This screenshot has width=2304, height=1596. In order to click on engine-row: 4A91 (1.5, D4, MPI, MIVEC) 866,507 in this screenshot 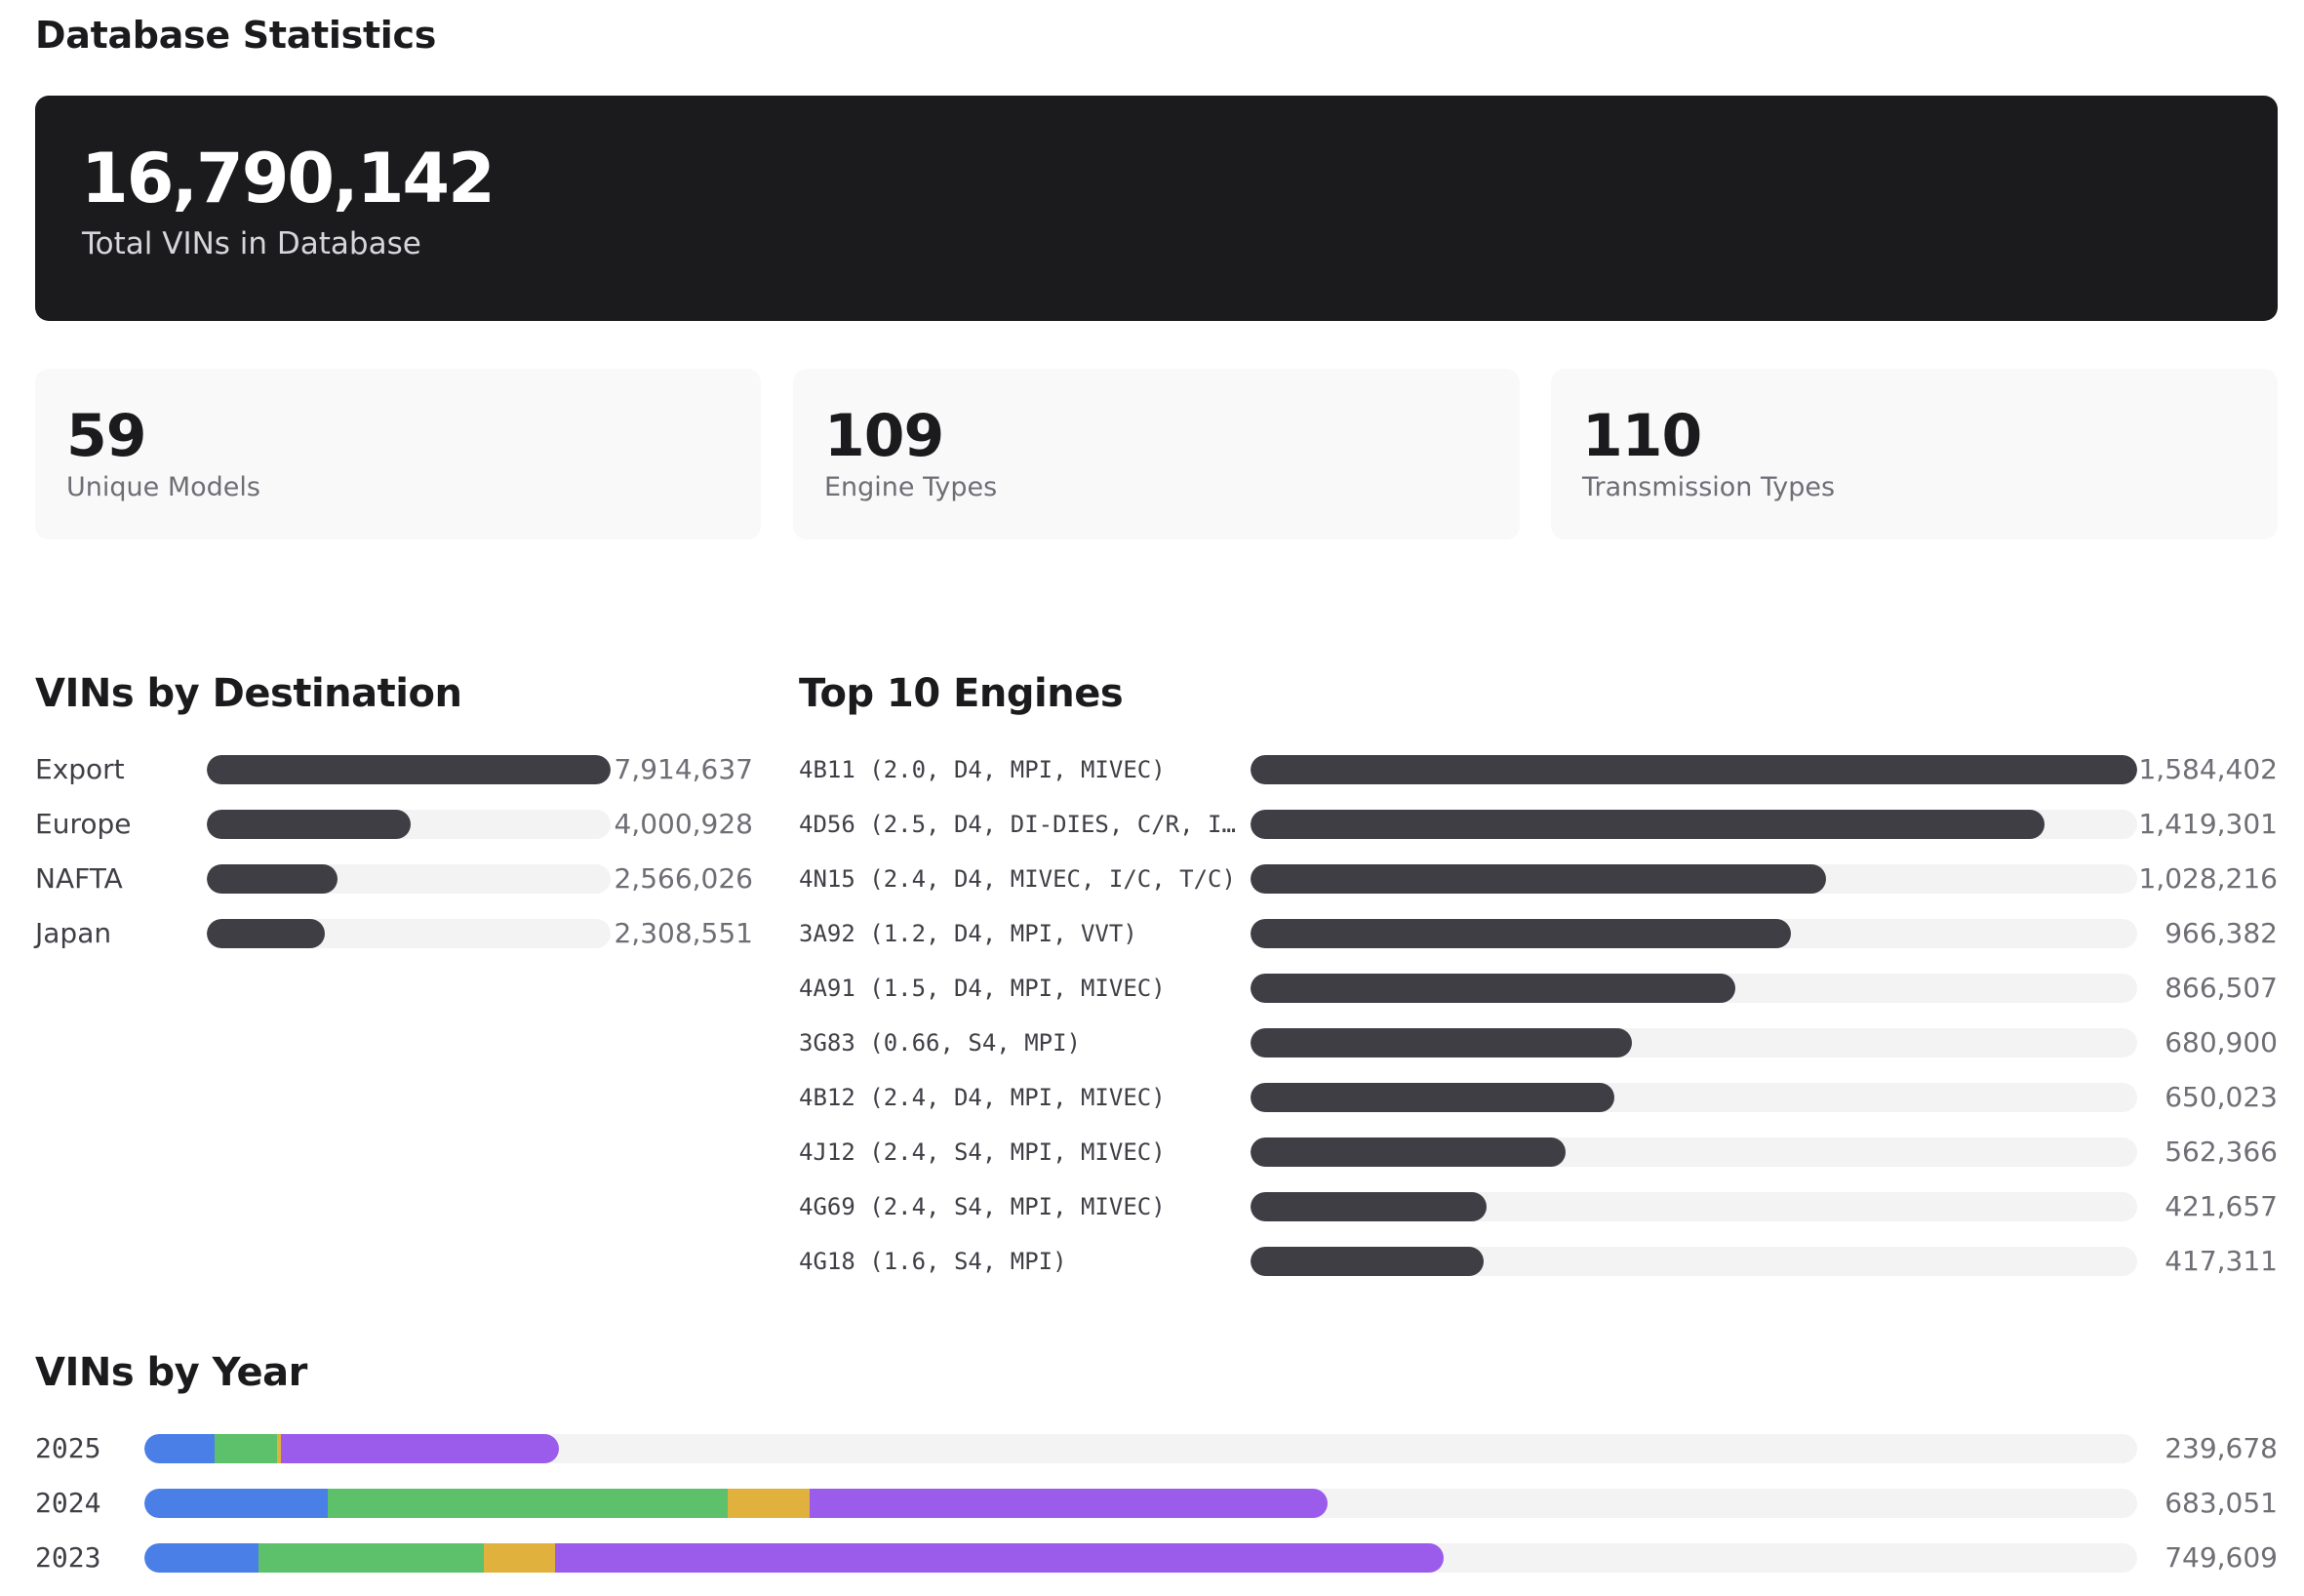, I will do `click(1539, 989)`.